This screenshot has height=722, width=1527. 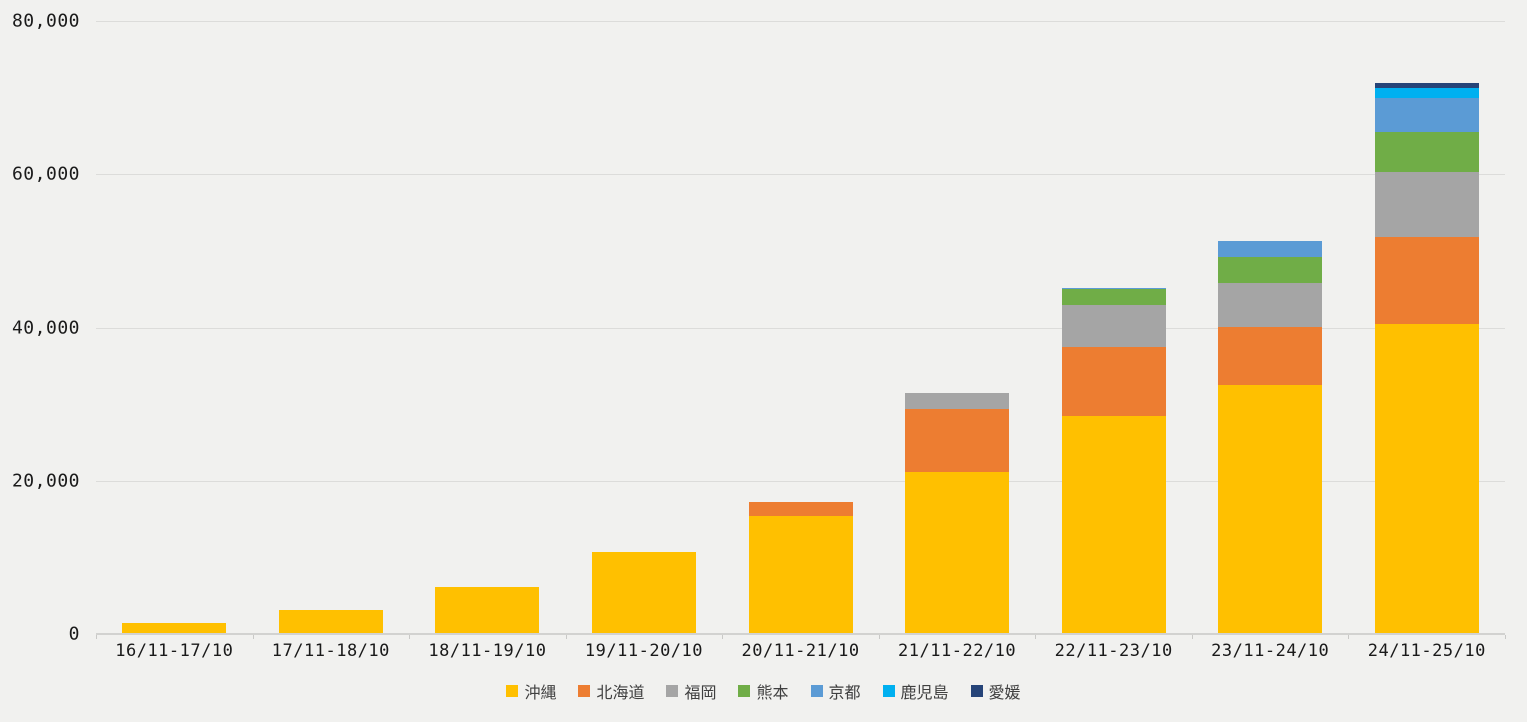 I want to click on y-axis-tick-label: 80,000, so click(x=45, y=21).